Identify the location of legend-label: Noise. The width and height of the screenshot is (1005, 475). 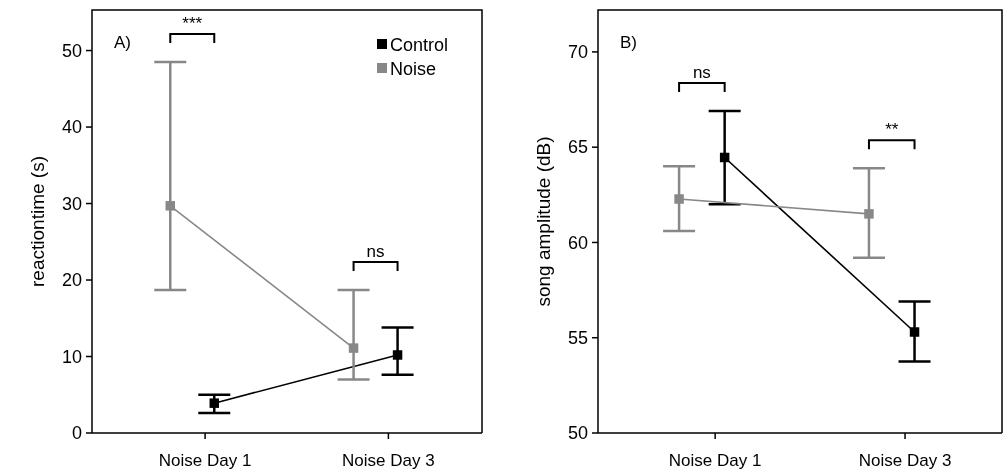
(413, 69).